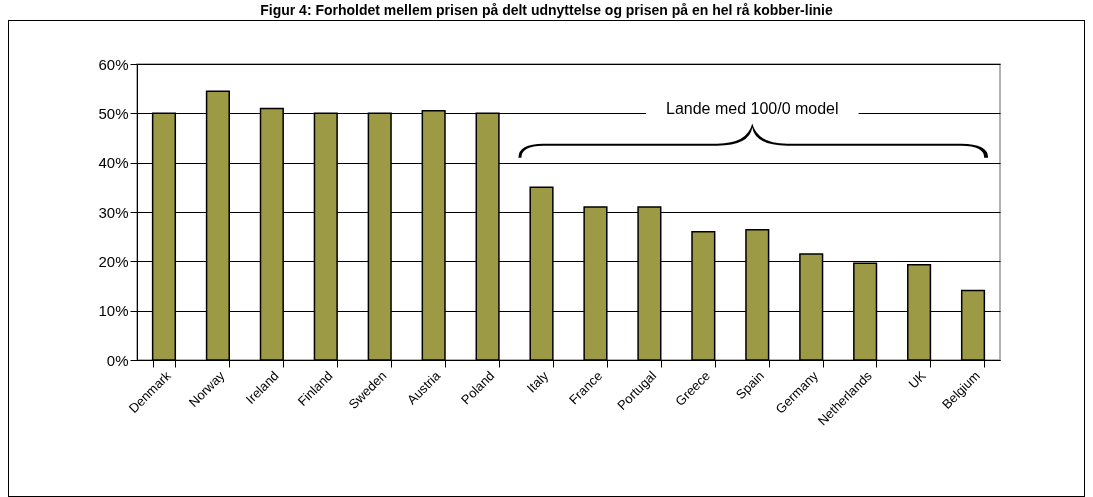 This screenshot has height=497, width=1093. Describe the element at coordinates (113, 64) in the screenshot. I see `y-tick-label: 60%` at that location.